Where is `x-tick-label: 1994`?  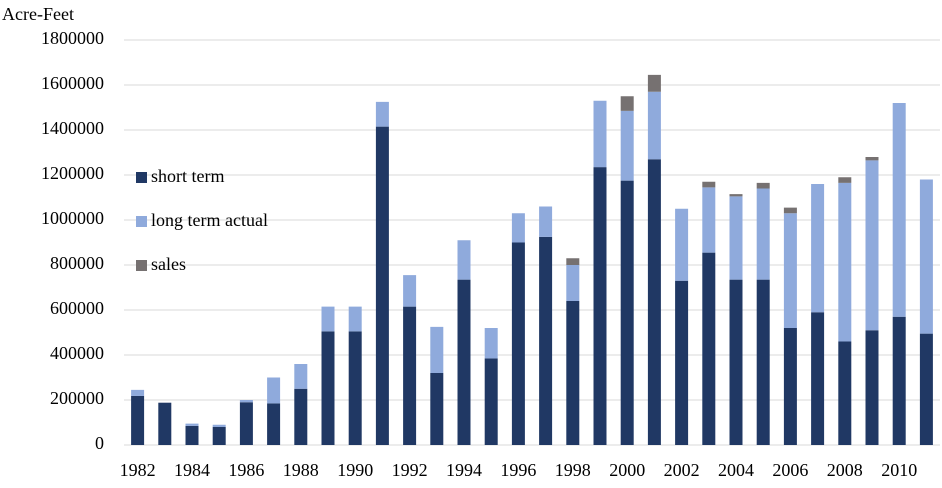 x-tick-label: 1994 is located at coordinates (464, 470).